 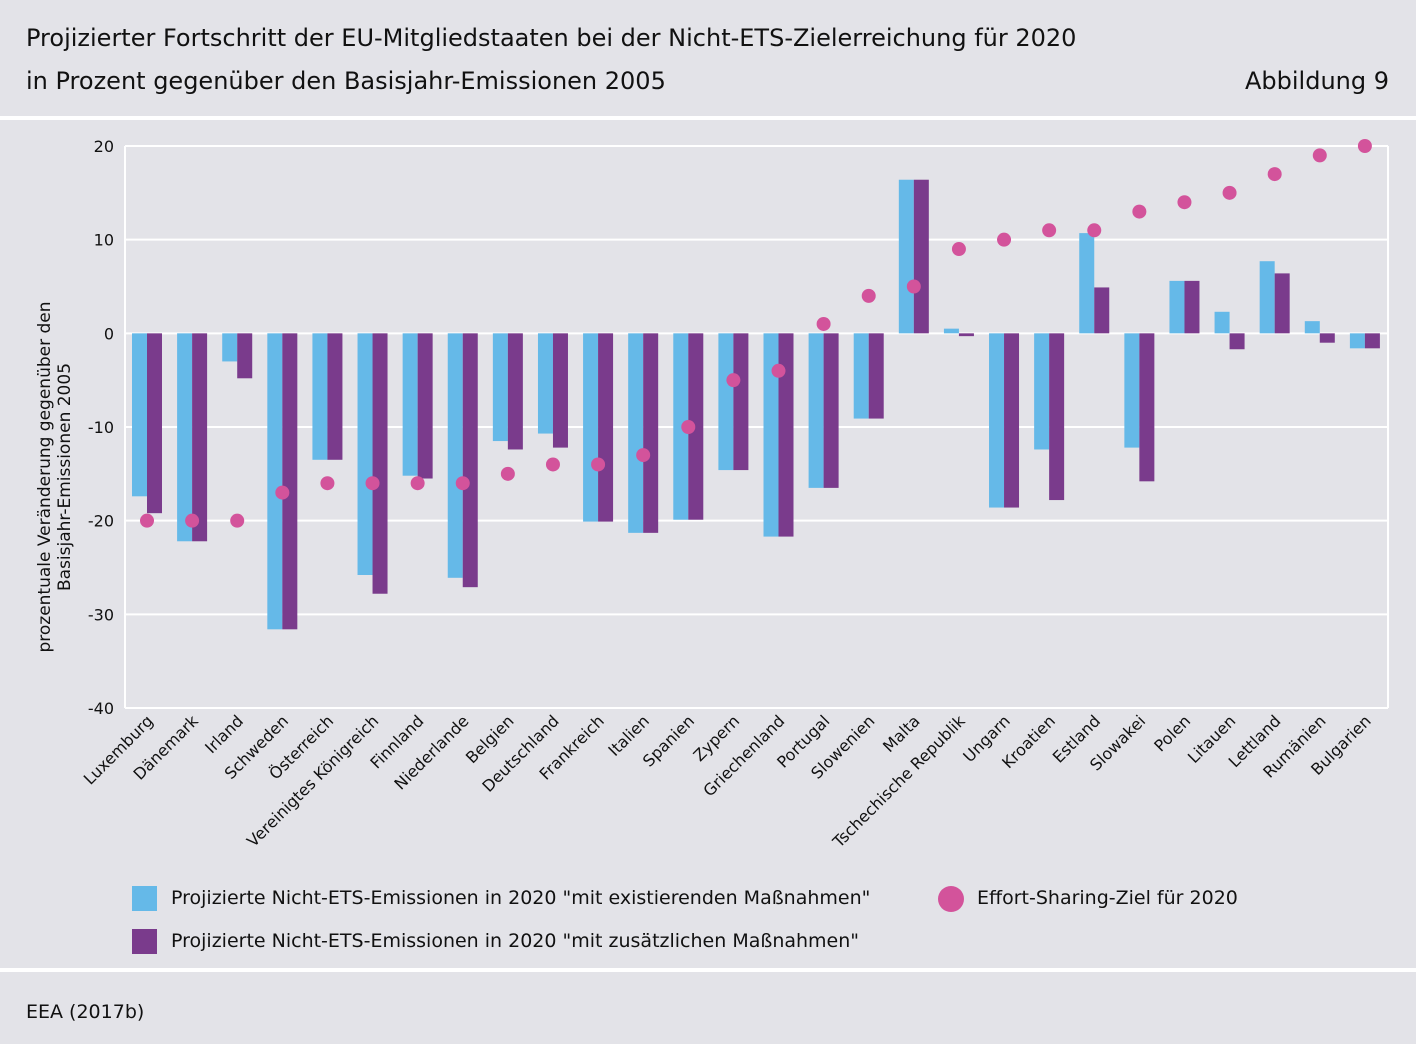 What do you see at coordinates (85, 1012) in the screenshot?
I see `source-note: EEA (2017b)` at bounding box center [85, 1012].